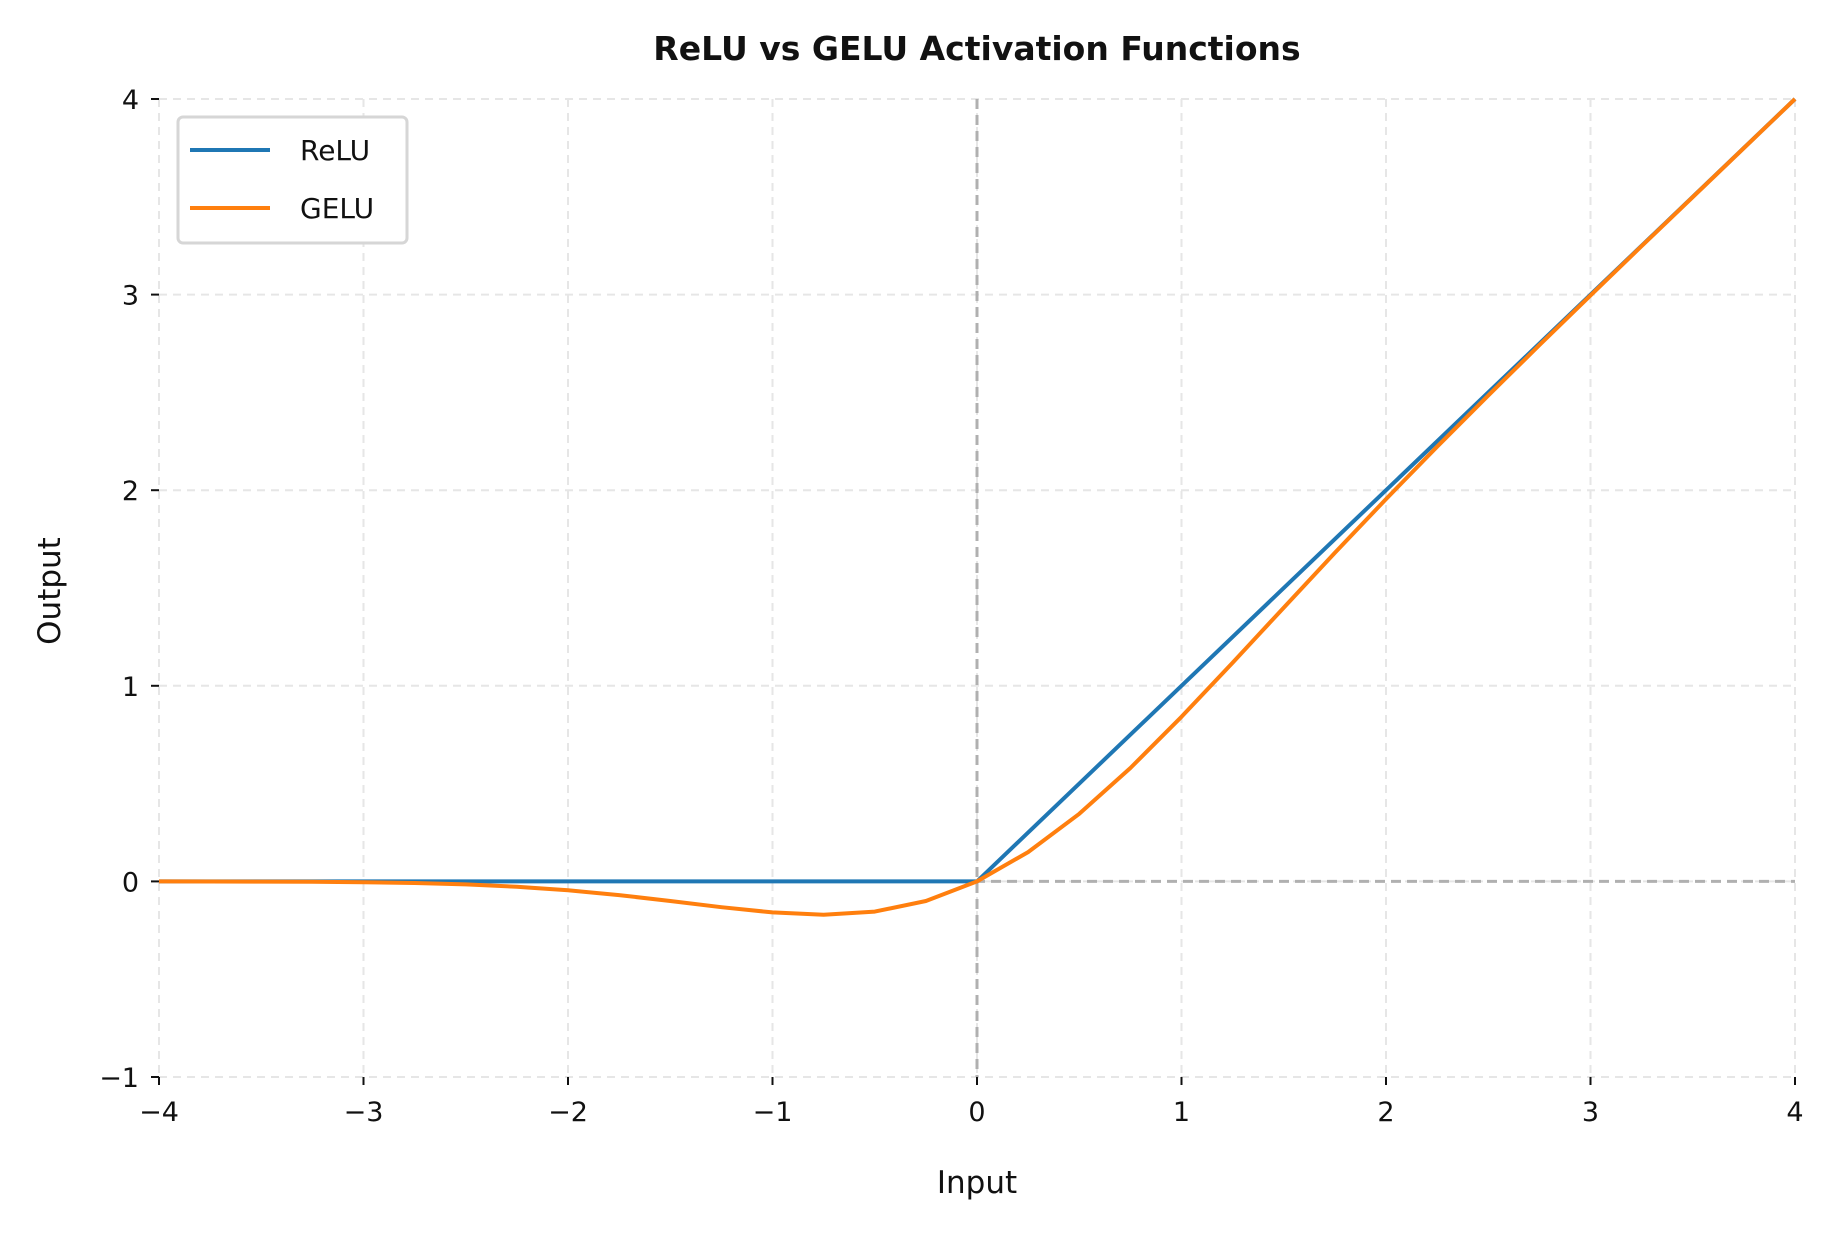 This screenshot has height=1234, width=1834. I want to click on y-tick-label: 4, so click(130, 100).